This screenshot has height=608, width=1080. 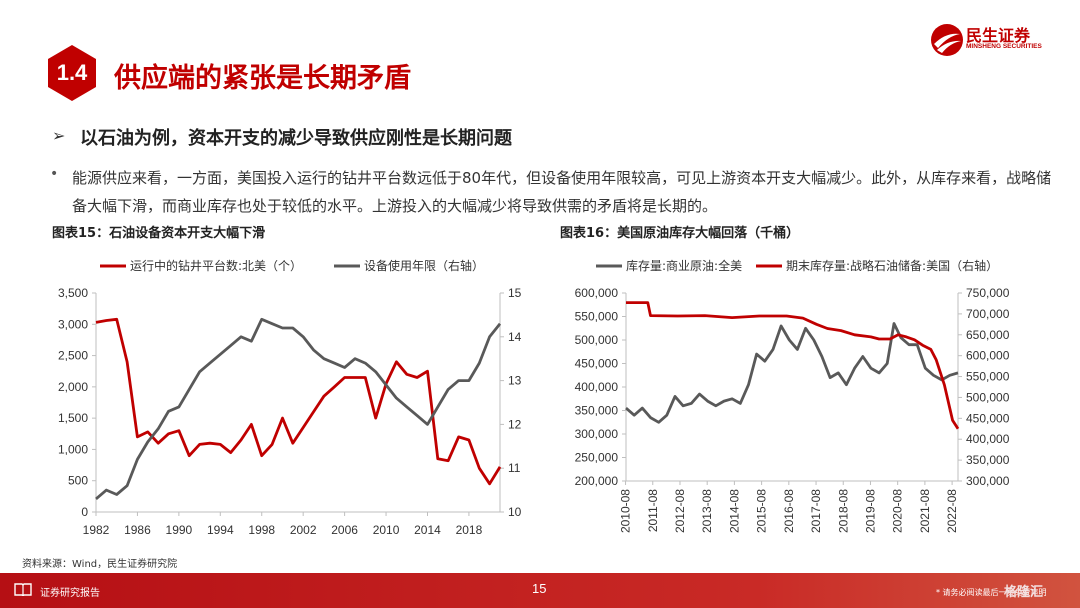 I want to click on y-tick-label-right: 500,000, so click(x=988, y=397).